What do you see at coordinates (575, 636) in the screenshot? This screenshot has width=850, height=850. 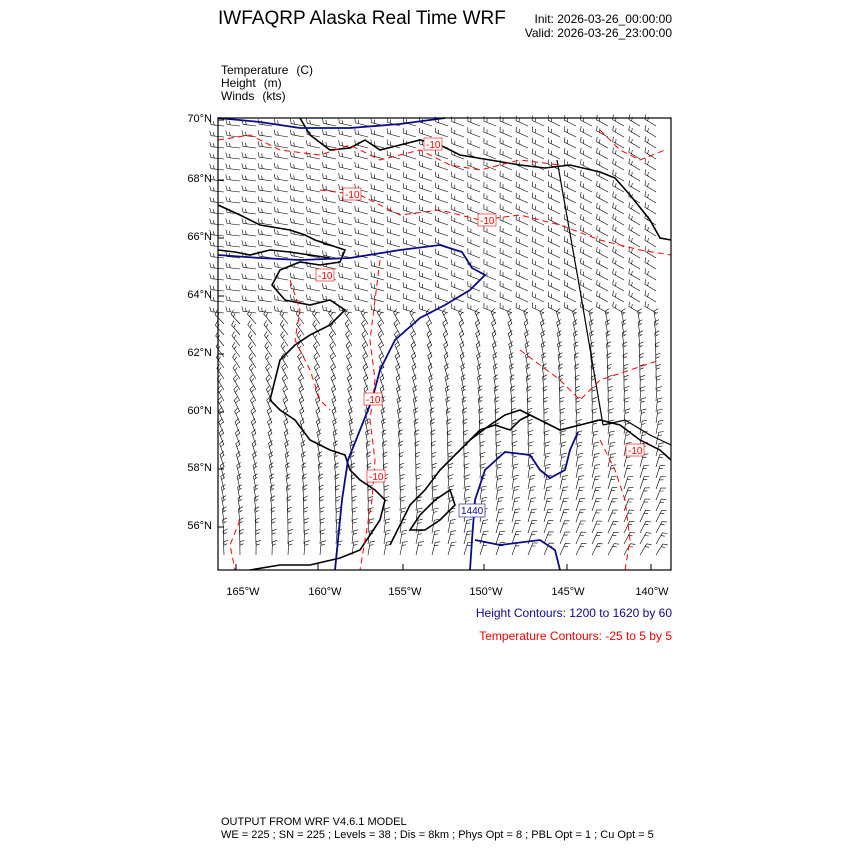 I see `temperature-contours-legend: Temperature Contours: -25 to 5 by 5` at bounding box center [575, 636].